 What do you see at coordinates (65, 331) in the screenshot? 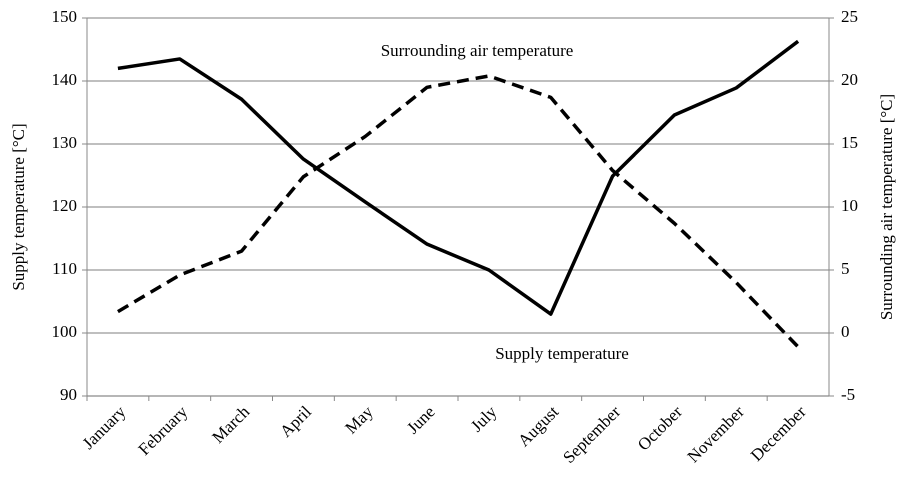
I see `y-tick-label: 100` at bounding box center [65, 331].